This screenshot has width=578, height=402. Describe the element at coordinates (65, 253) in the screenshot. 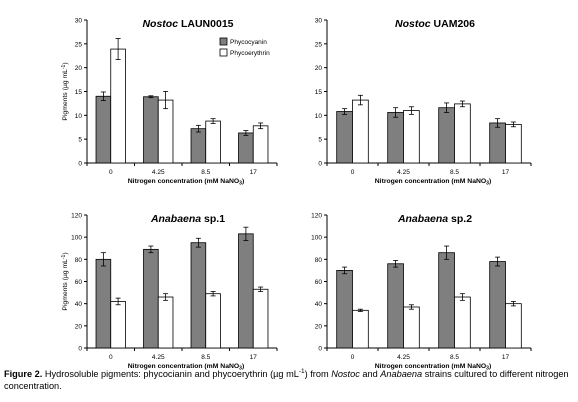

I see `y-axis-label-end: )` at that location.